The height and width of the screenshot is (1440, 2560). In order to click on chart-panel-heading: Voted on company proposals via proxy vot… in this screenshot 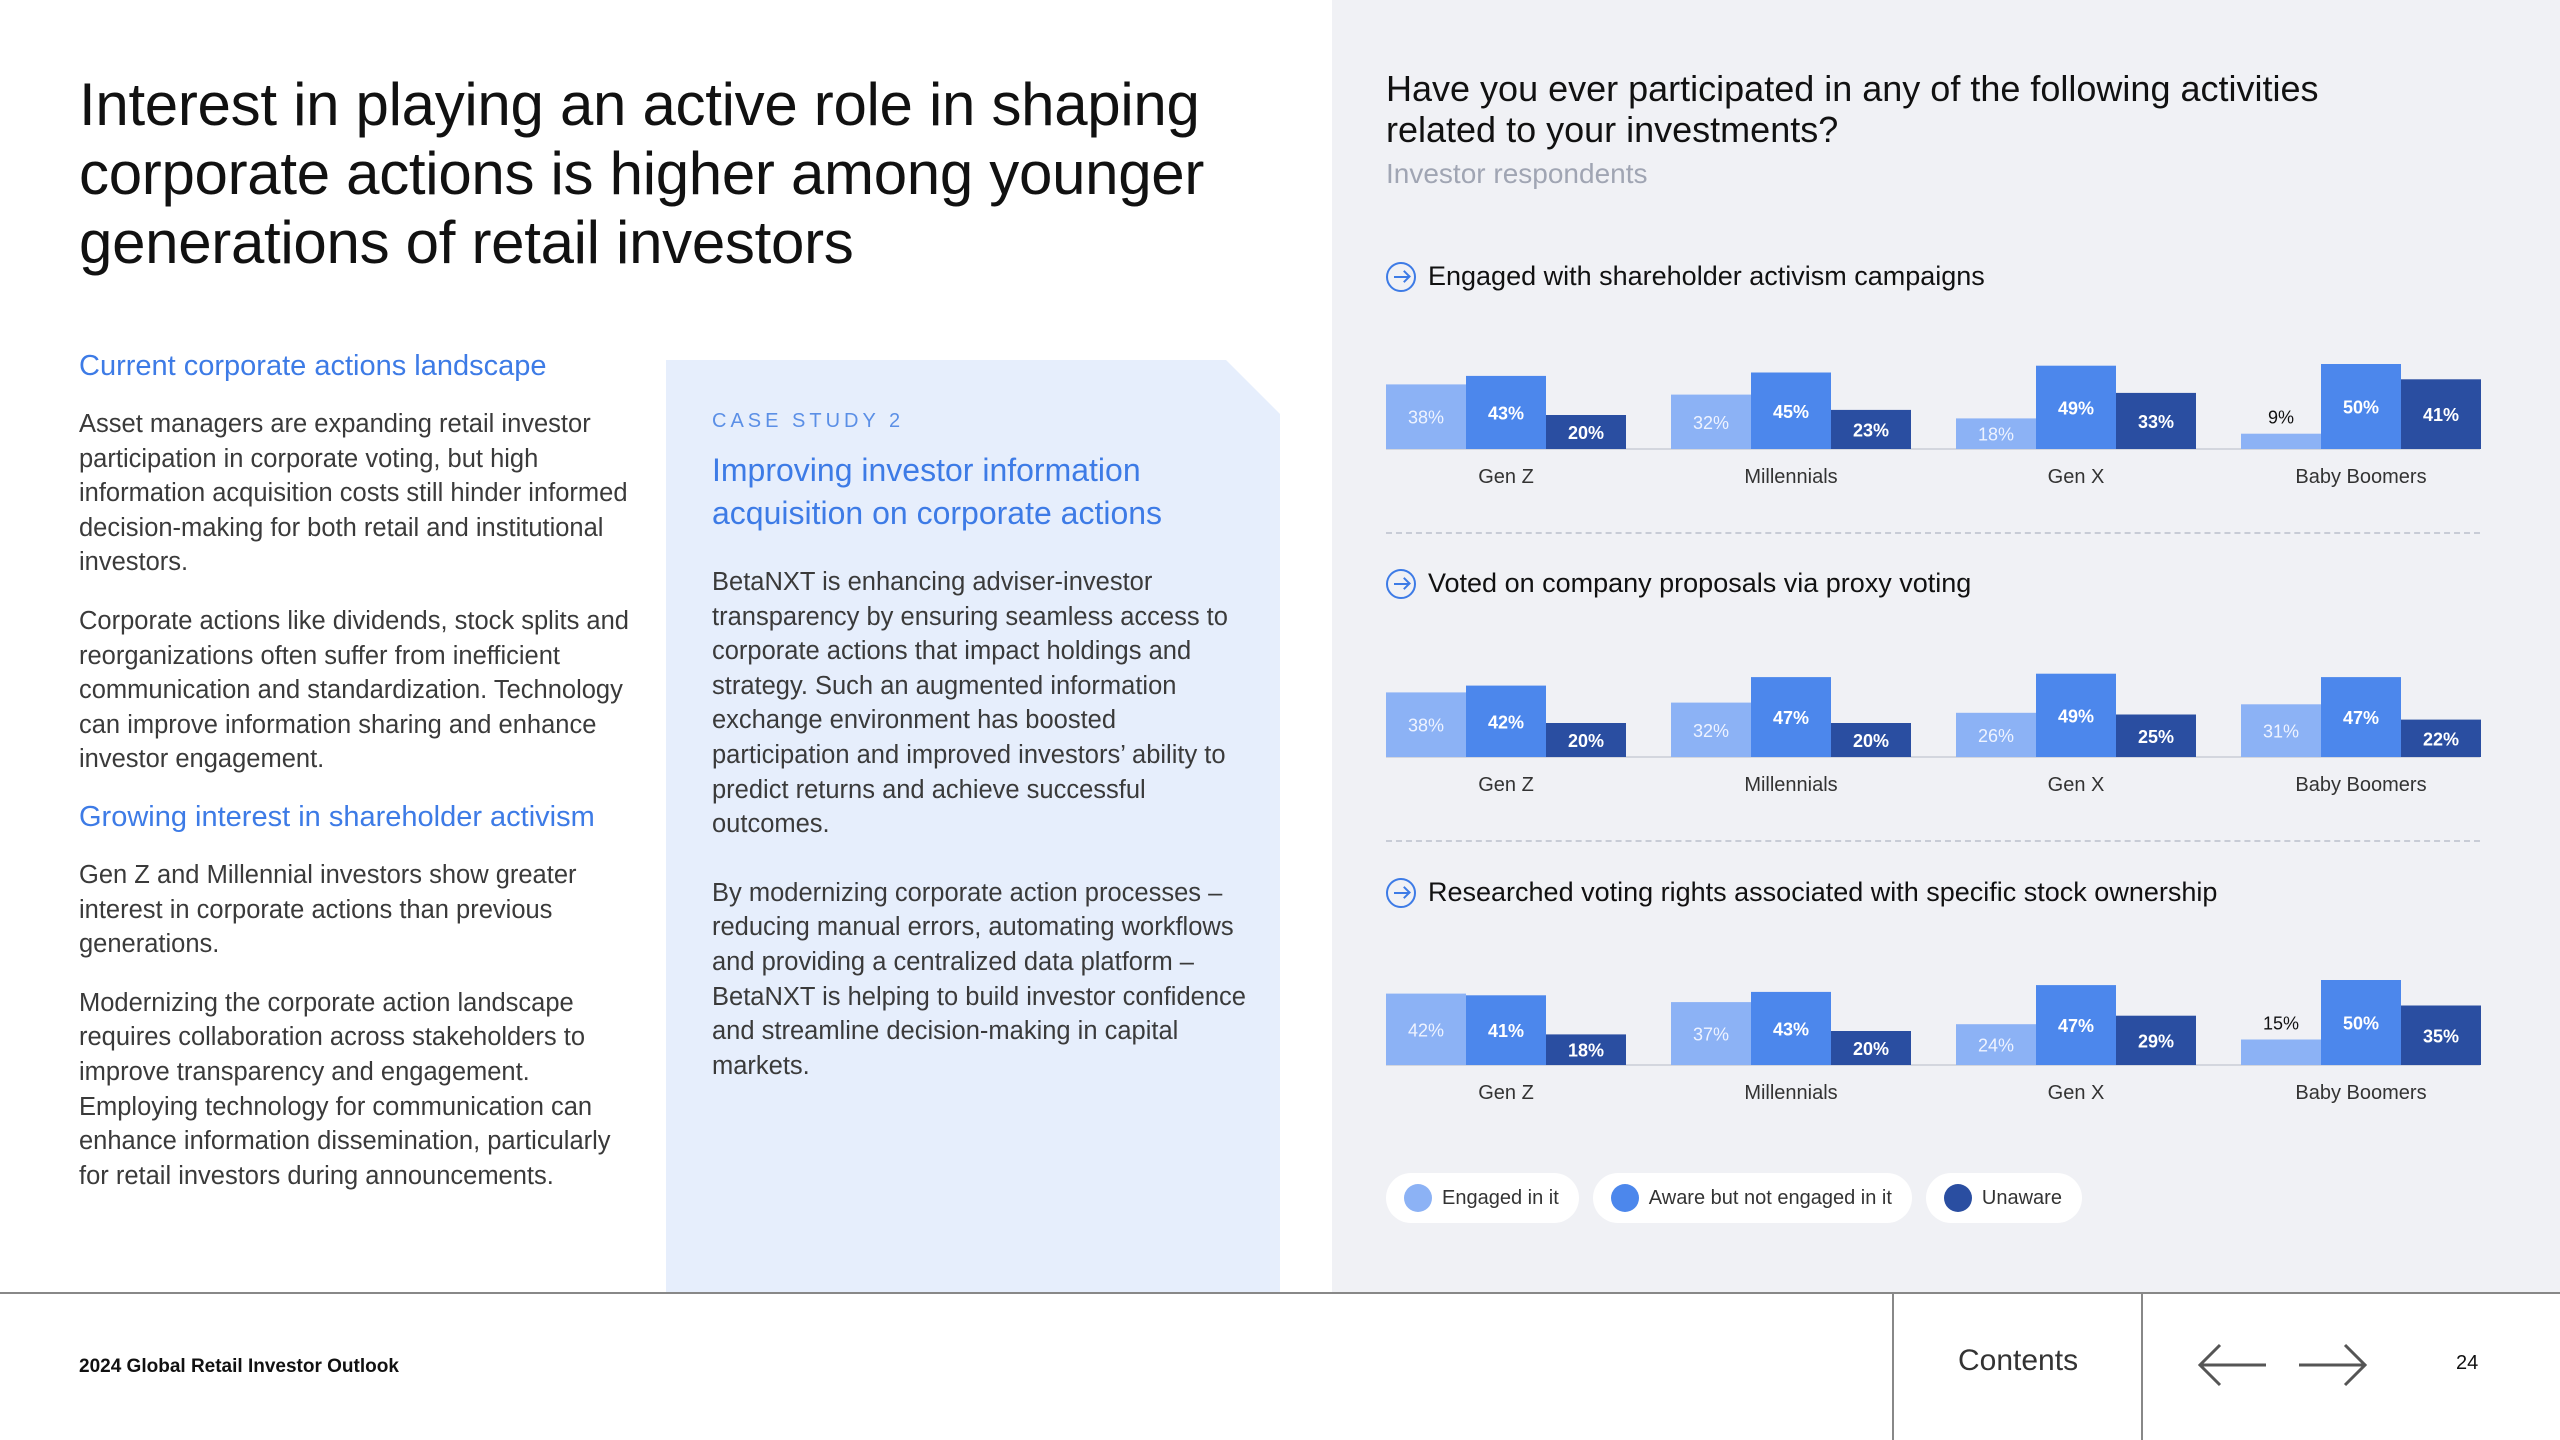, I will do `click(1678, 583)`.